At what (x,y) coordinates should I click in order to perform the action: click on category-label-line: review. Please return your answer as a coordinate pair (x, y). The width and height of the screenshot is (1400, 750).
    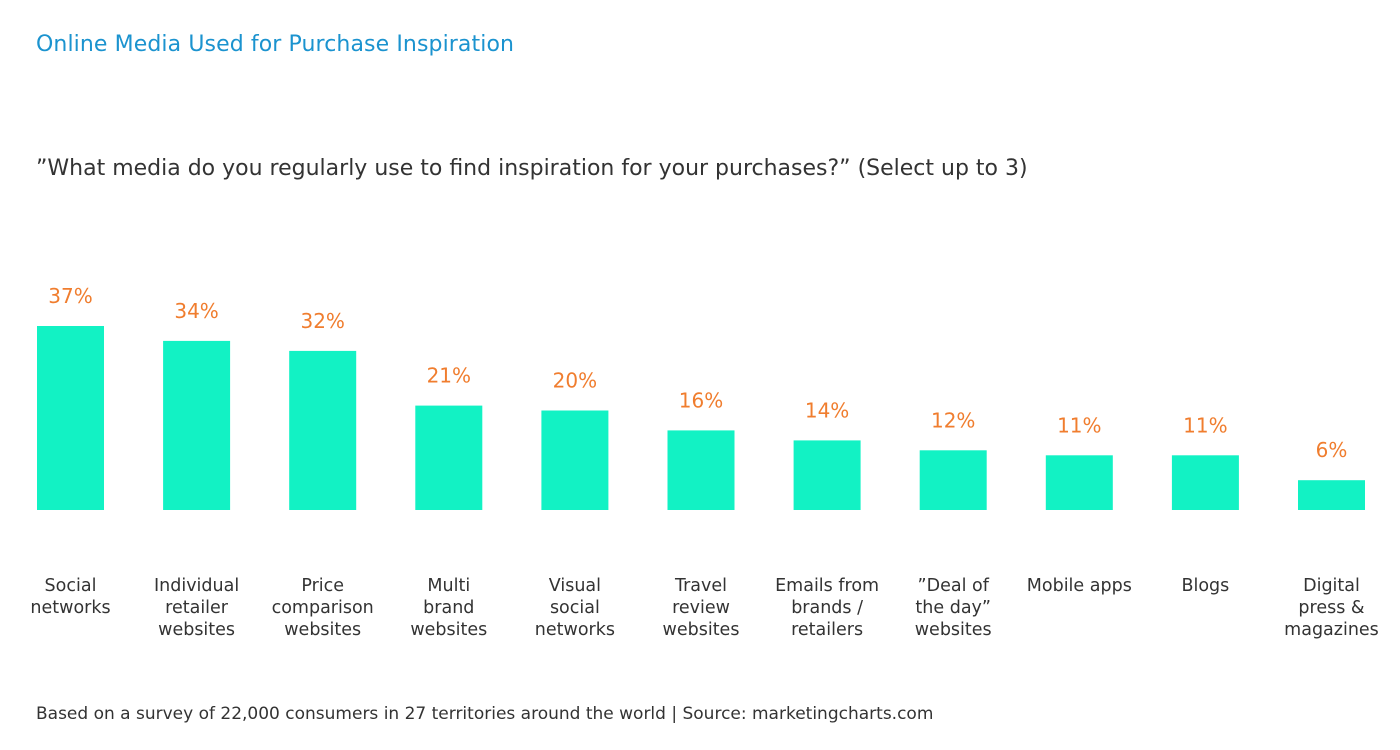
    Looking at the image, I should click on (701, 608).